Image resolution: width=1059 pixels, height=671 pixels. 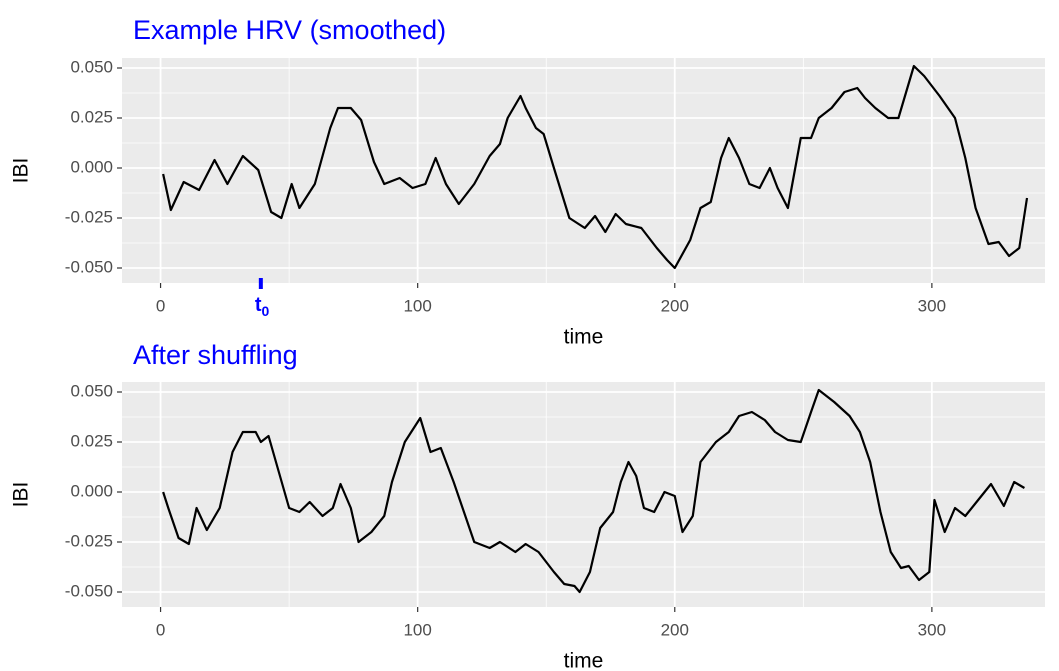 What do you see at coordinates (260, 283) in the screenshot?
I see `annotation-mark` at bounding box center [260, 283].